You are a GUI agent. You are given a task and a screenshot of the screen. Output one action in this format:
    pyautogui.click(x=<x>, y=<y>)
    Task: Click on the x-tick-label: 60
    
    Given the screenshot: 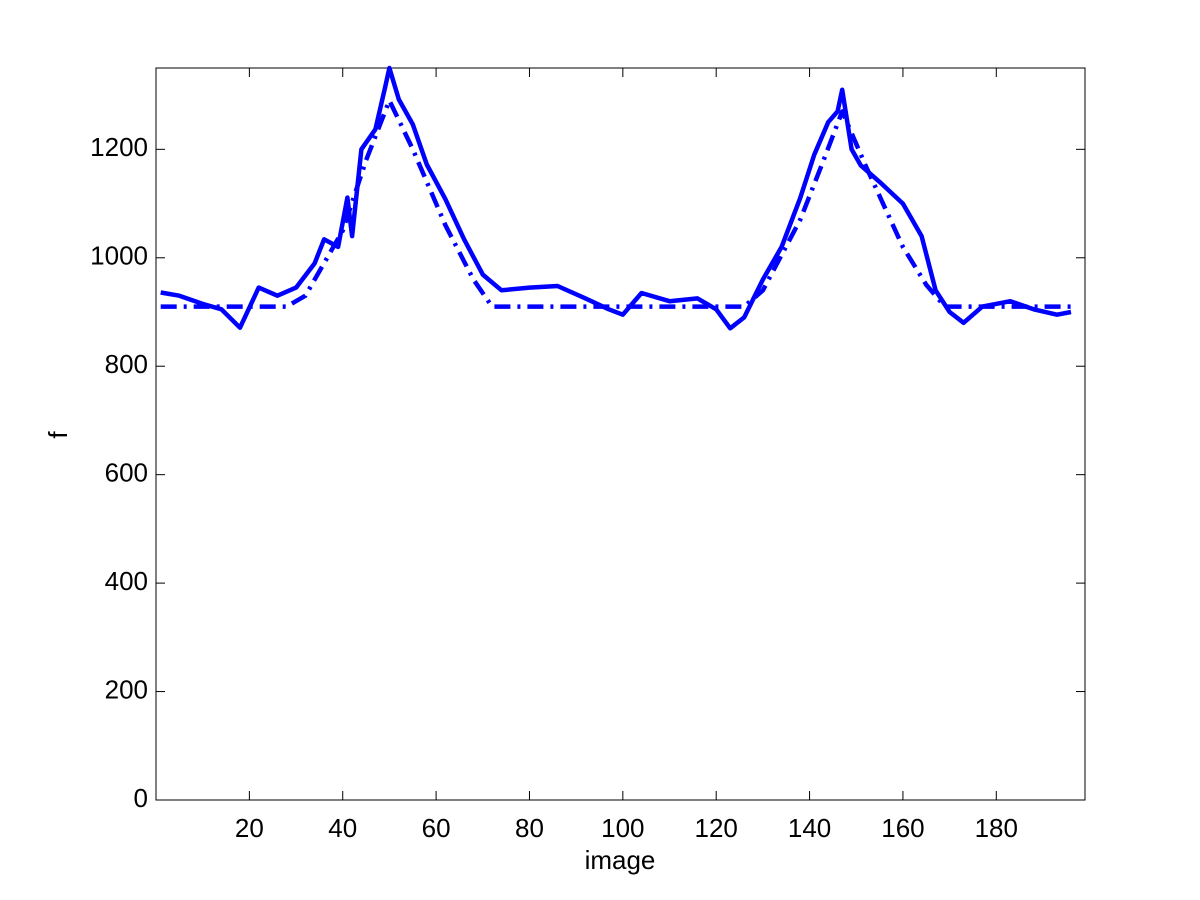 What is the action you would take?
    pyautogui.click(x=436, y=828)
    